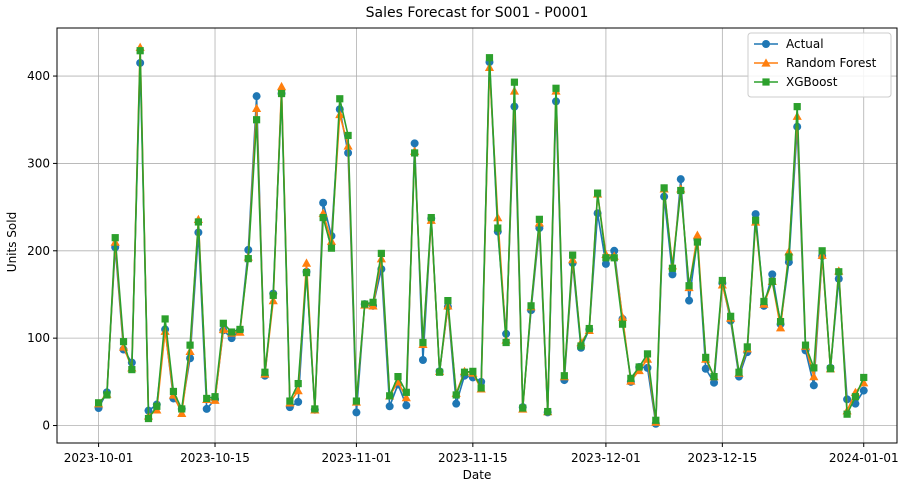 This screenshot has height=492, width=899. What do you see at coordinates (215, 458) in the screenshot?
I see `x-tick-label: 2023-10-15` at bounding box center [215, 458].